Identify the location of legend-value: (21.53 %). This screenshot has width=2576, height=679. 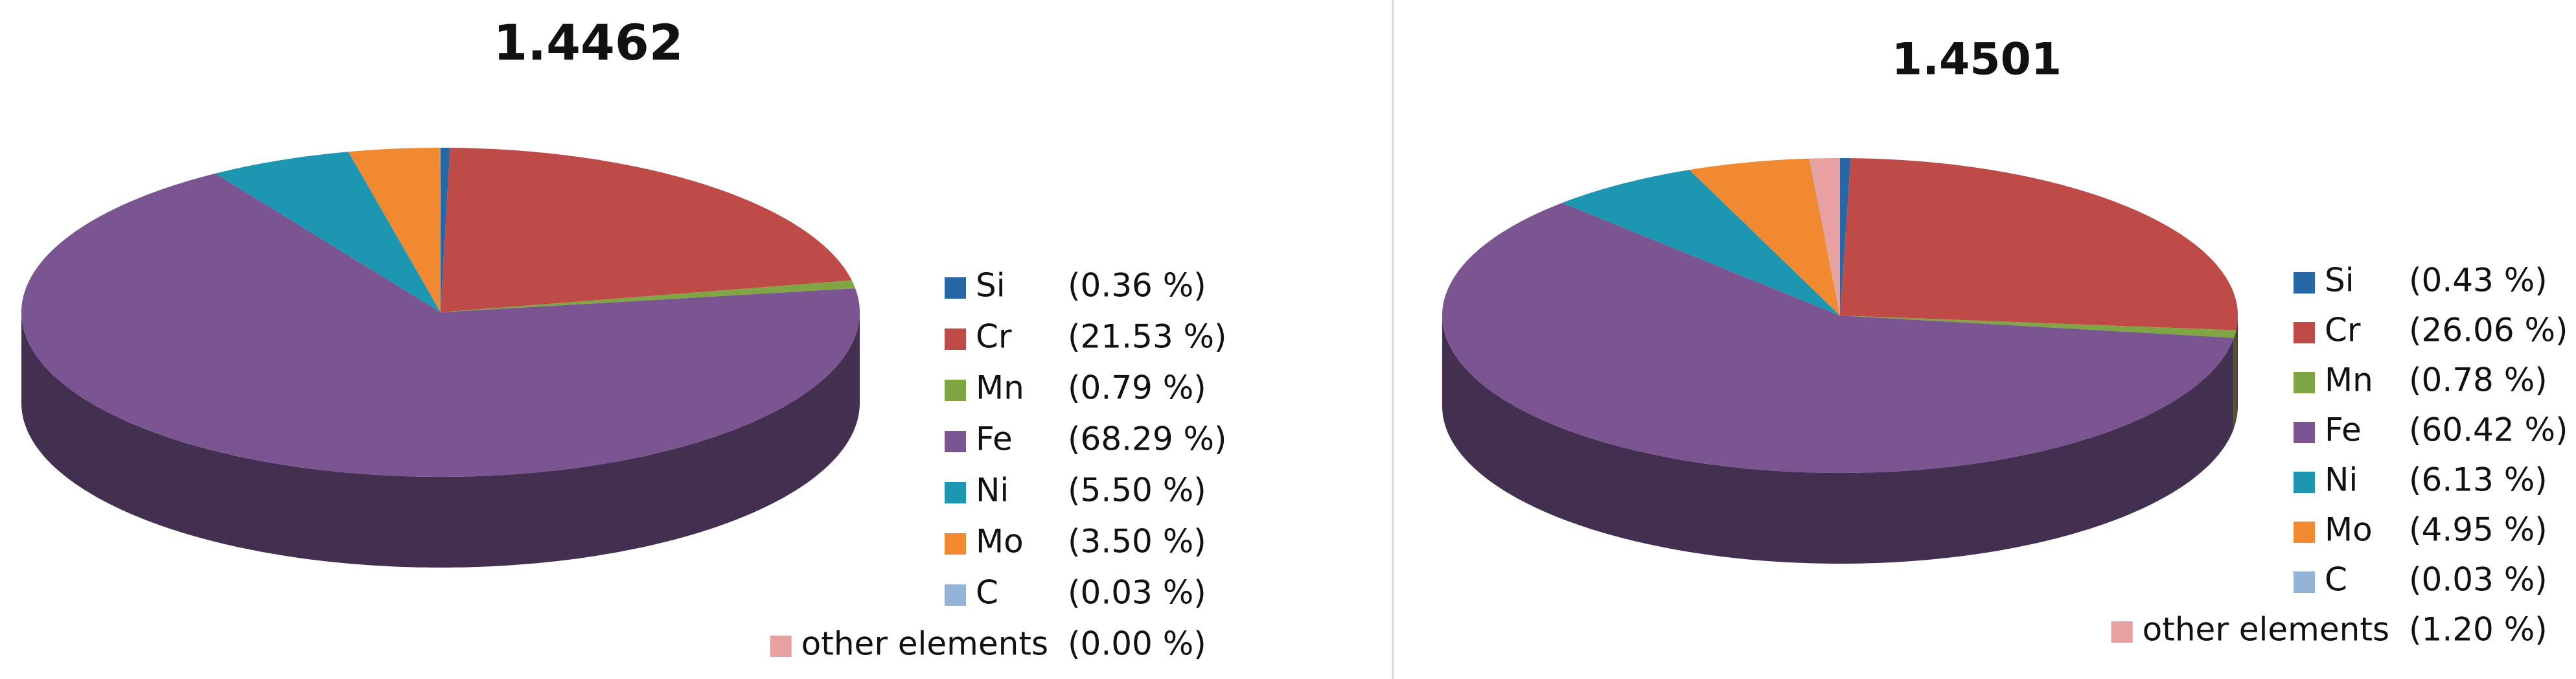
(1147, 337).